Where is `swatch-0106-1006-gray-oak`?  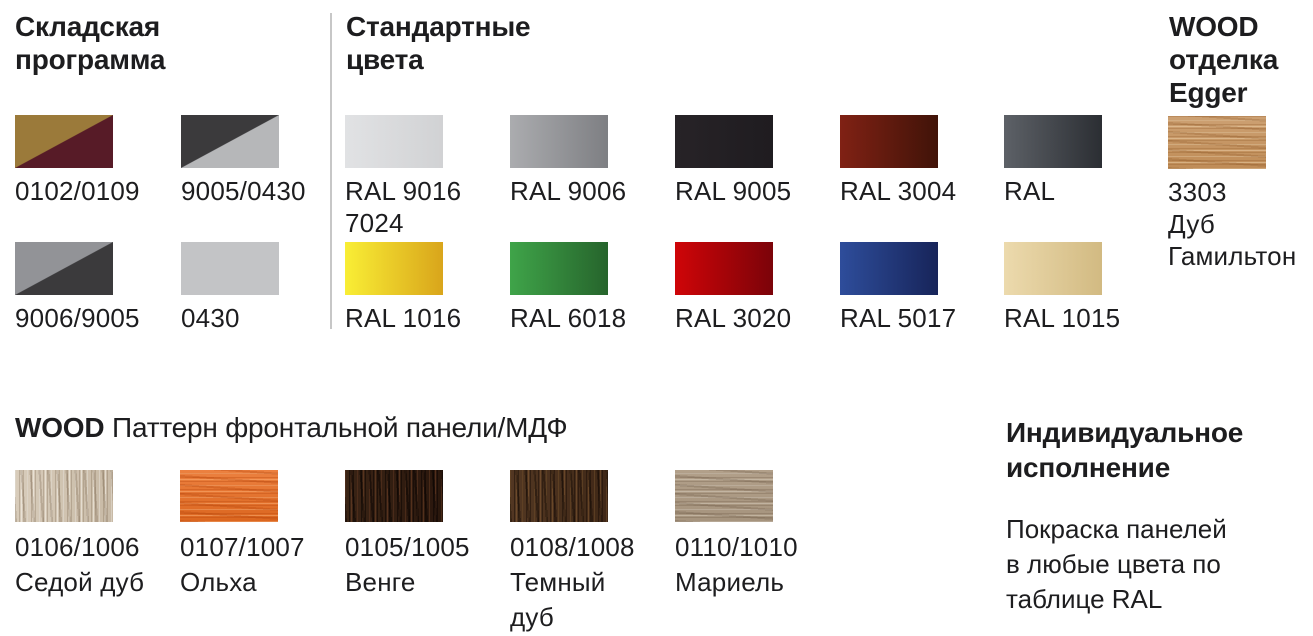
swatch-0106-1006-gray-oak is located at coordinates (64, 496).